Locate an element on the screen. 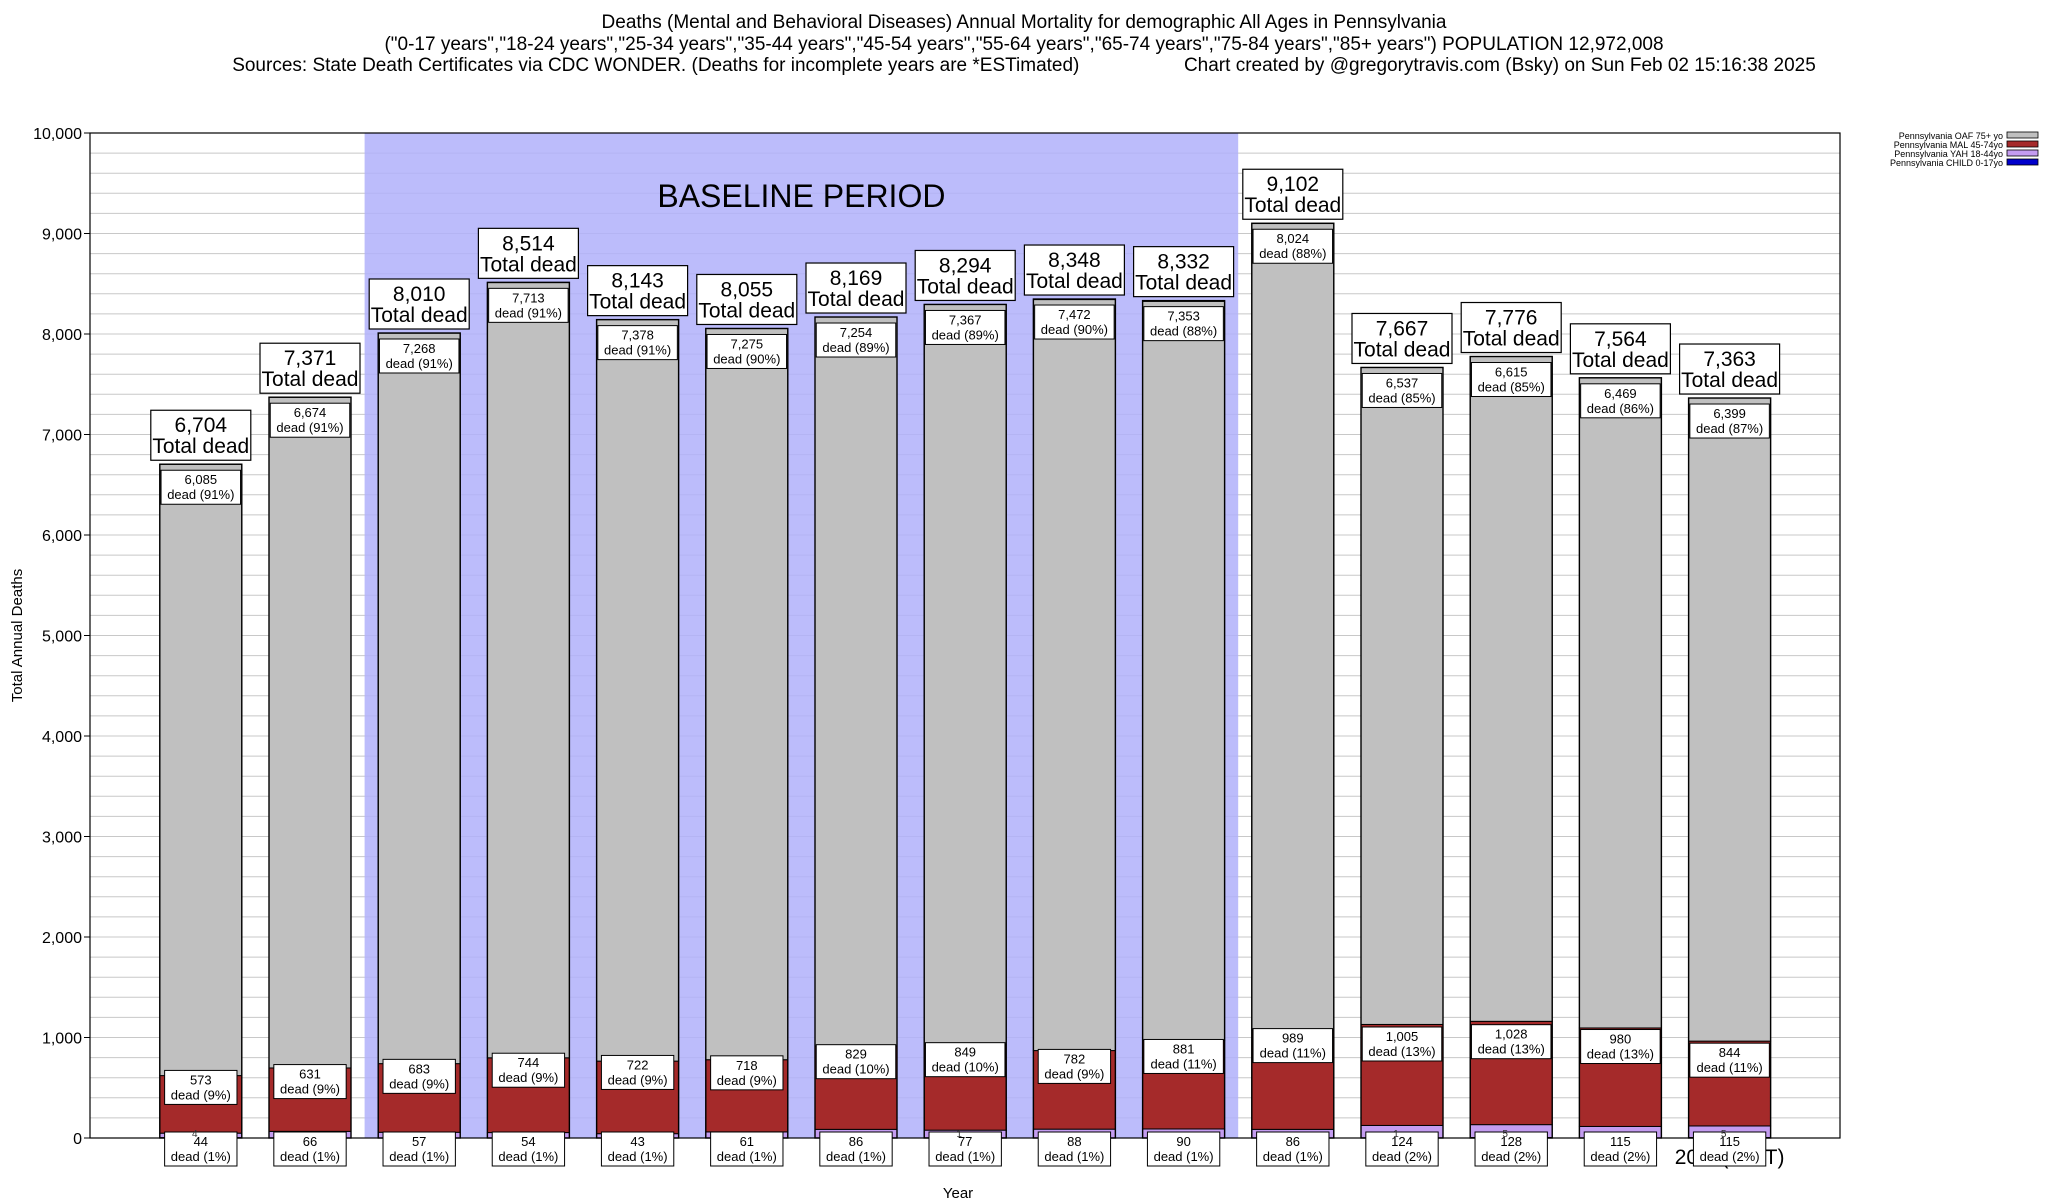 The width and height of the screenshot is (2048, 1200). y-tick-label: 1,000 is located at coordinates (62, 1039).